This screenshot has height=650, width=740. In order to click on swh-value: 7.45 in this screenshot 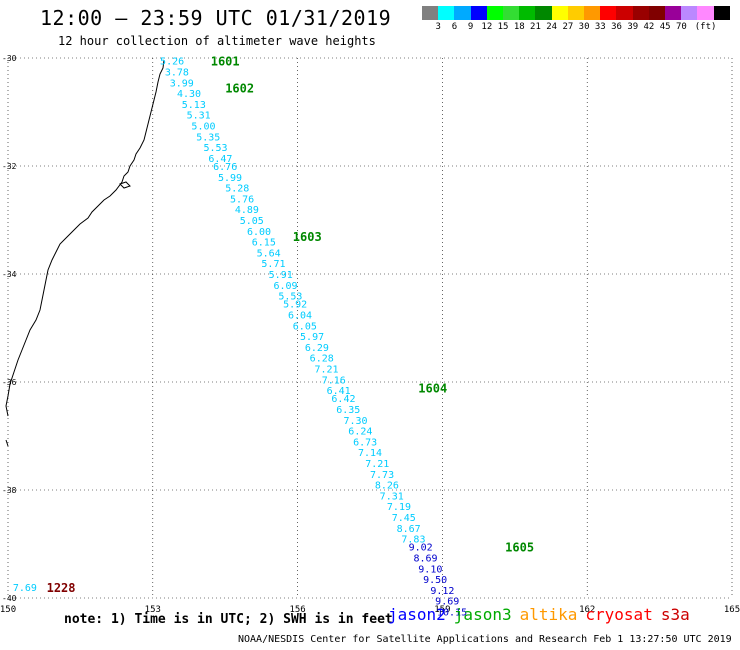, I will do `click(404, 518)`.